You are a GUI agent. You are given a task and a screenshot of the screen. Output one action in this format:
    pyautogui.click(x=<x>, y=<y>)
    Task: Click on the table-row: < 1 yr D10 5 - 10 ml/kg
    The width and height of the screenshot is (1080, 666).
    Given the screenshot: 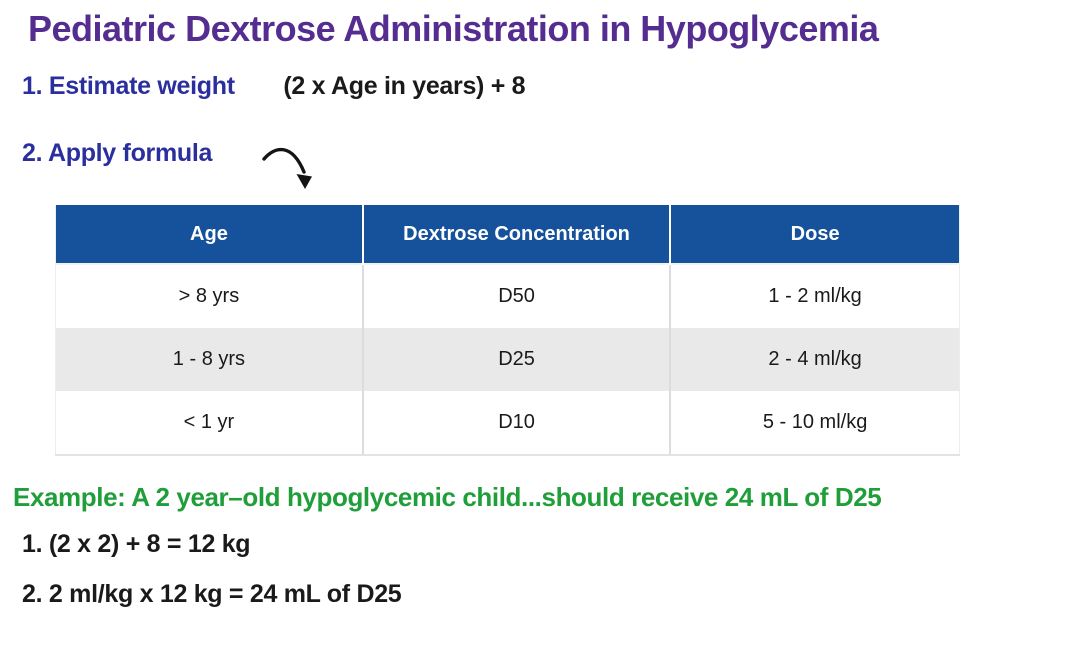 What is the action you would take?
    pyautogui.click(x=507, y=423)
    